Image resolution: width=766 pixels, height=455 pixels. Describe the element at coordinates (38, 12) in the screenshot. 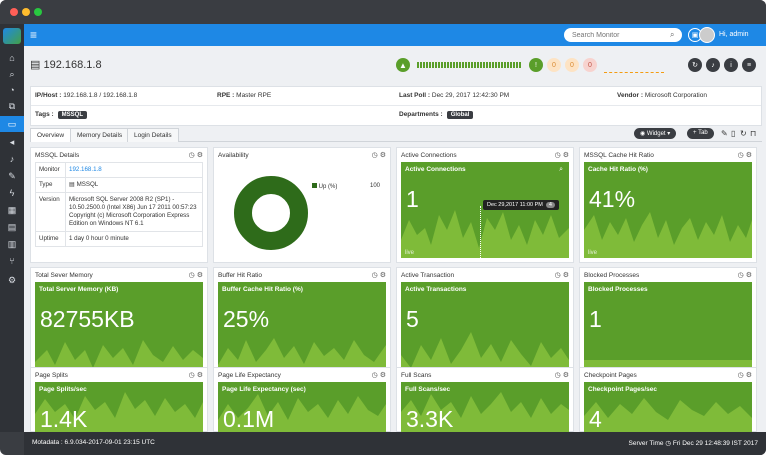

I see `maximize-dot` at that location.